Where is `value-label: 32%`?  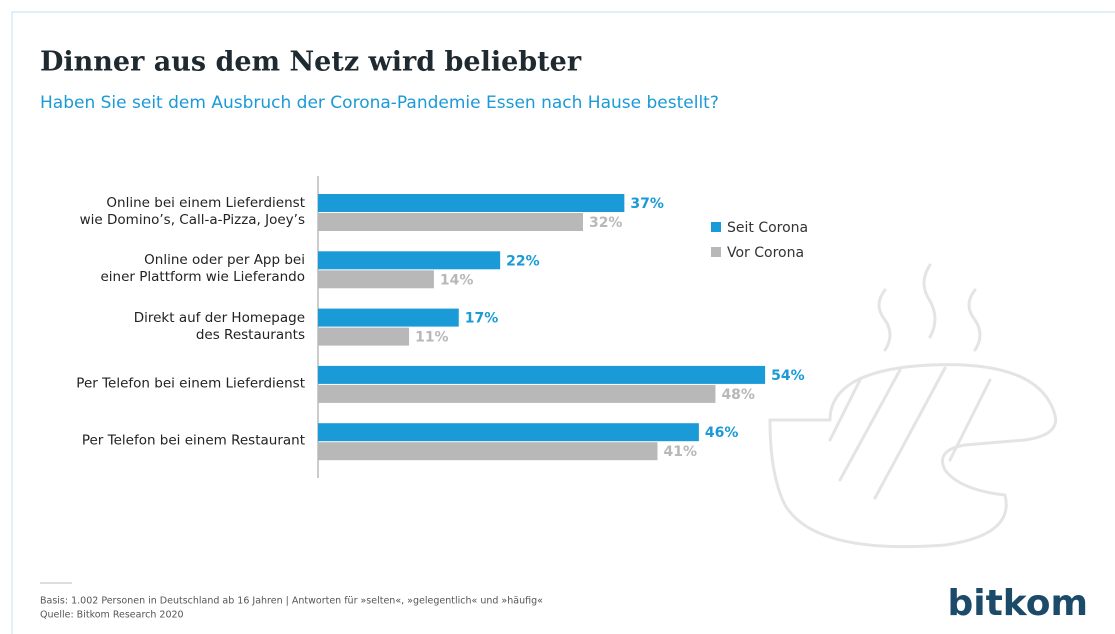
value-label: 32% is located at coordinates (606, 223).